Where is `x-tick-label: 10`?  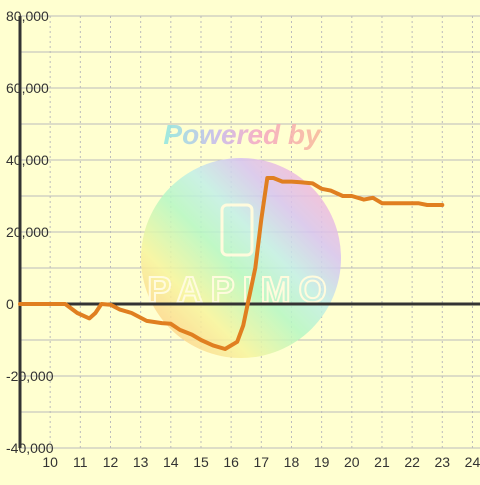 x-tick-label: 10 is located at coordinates (50, 462).